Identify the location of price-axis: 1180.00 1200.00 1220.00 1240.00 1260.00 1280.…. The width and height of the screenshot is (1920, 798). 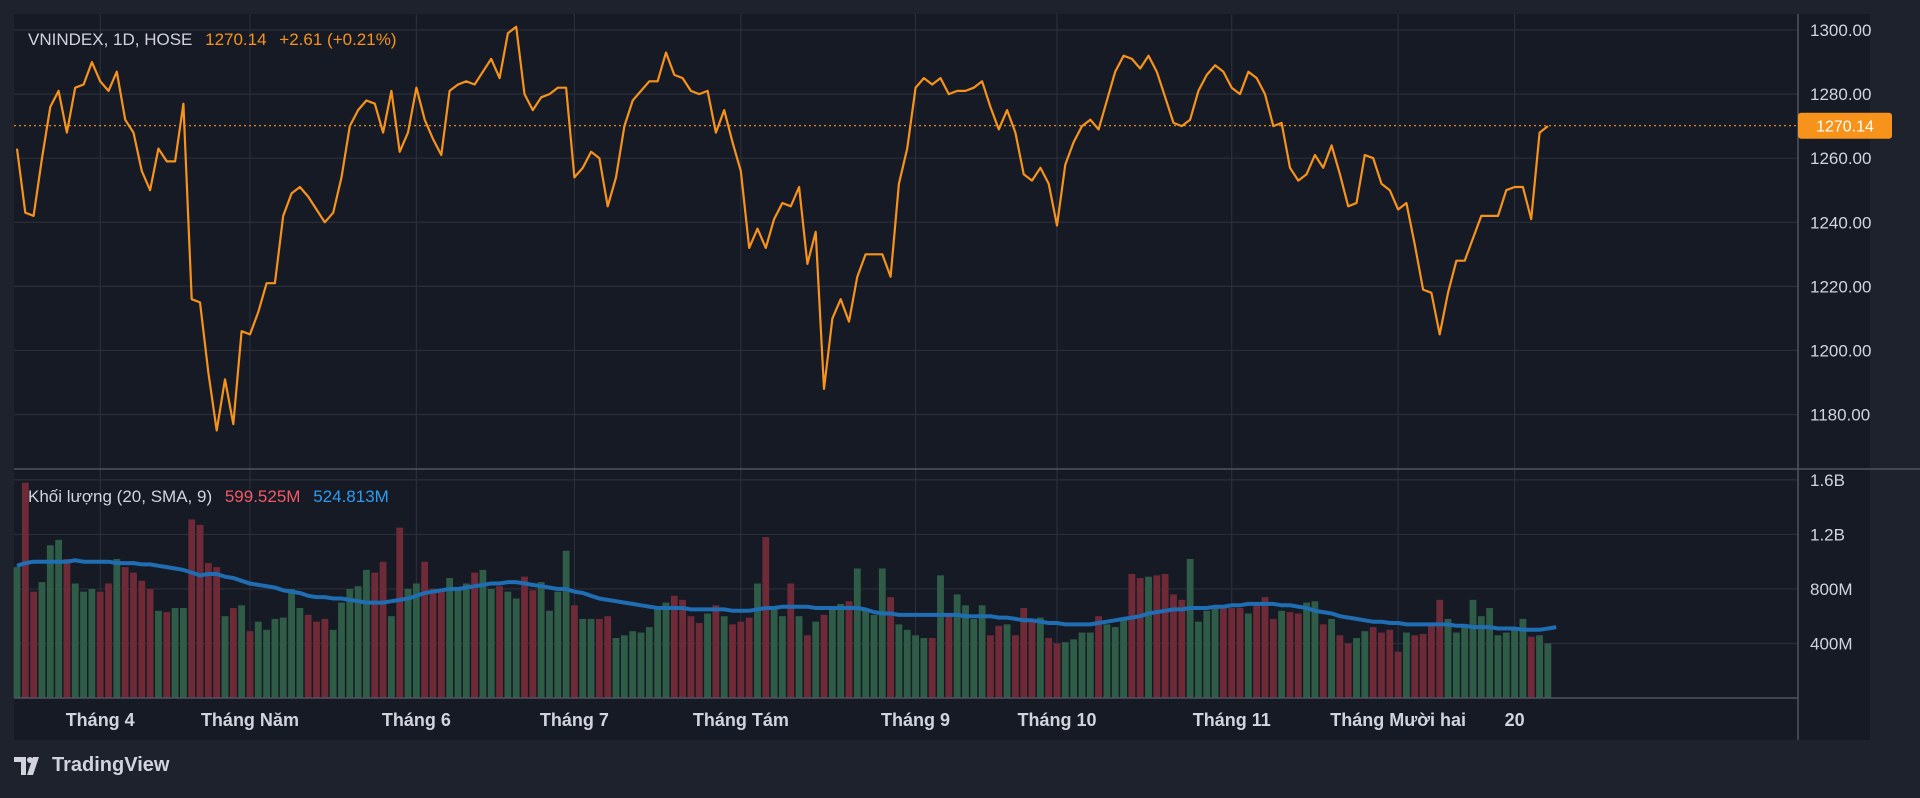
(1840, 223).